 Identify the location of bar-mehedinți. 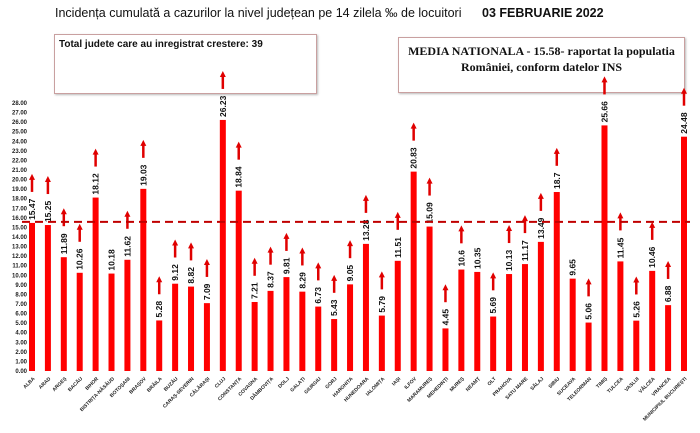
(445, 349).